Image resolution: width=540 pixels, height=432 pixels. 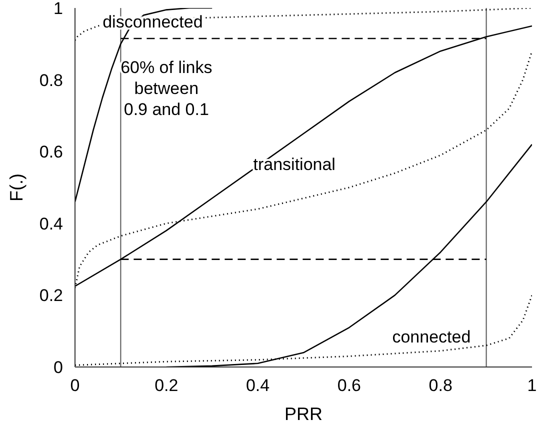 What do you see at coordinates (51, 296) in the screenshot?
I see `y-tick-label: 0.2` at bounding box center [51, 296].